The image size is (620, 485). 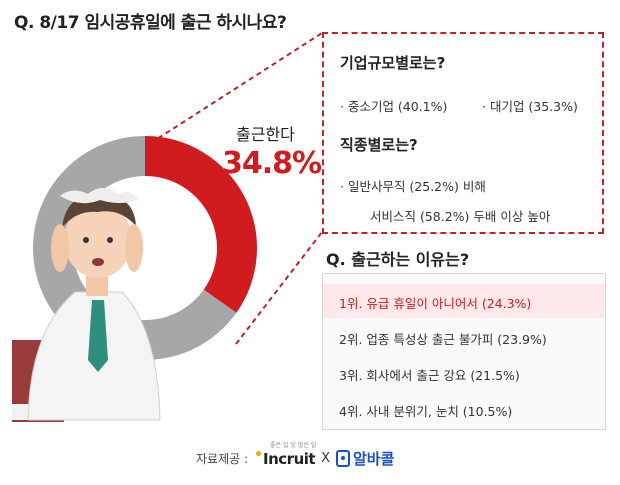 I want to click on incruit-tagline: 좋은 일 잇 많은 일, so click(x=293, y=445).